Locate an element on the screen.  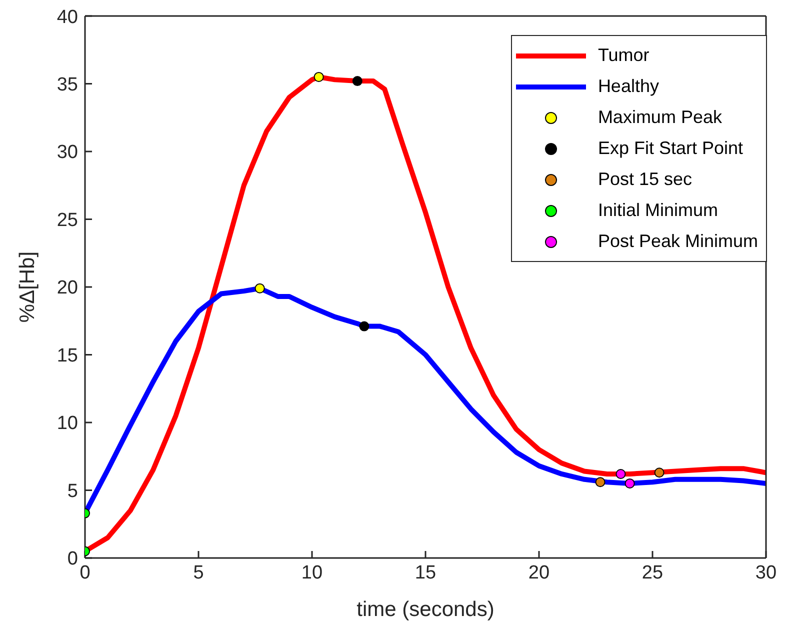
y-axis-title: %Δ[Hb] is located at coordinates (27, 287).